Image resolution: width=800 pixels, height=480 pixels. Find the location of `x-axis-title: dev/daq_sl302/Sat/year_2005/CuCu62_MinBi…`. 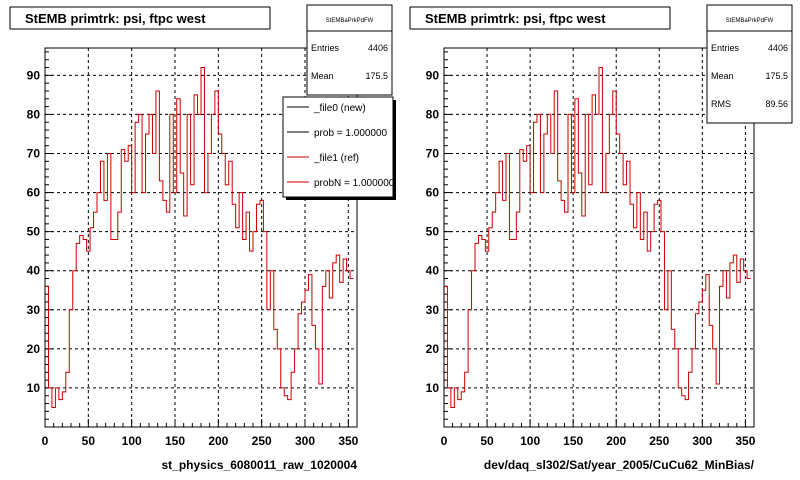

x-axis-title: dev/daq_sl302/Sat/year_2005/CuCu62_MinBi… is located at coordinates (619, 465).